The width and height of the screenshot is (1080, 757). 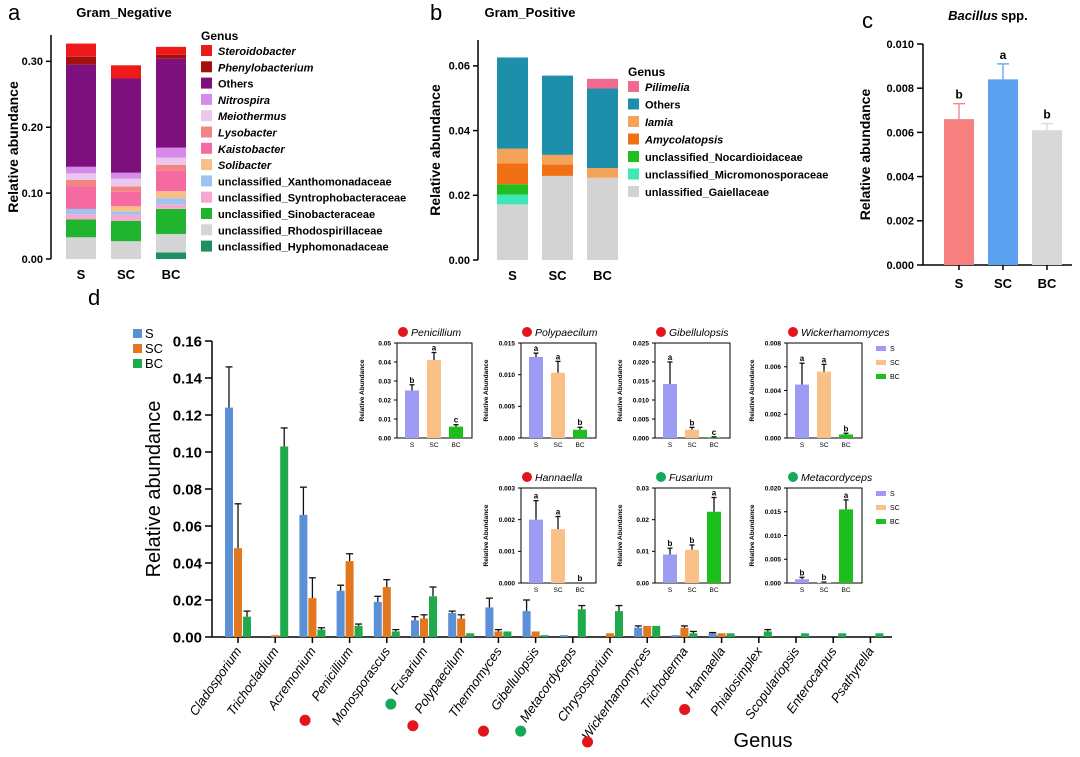 What do you see at coordinates (171, 56) in the screenshot?
I see `panel-a-bar-bc-phenylobacterium` at bounding box center [171, 56].